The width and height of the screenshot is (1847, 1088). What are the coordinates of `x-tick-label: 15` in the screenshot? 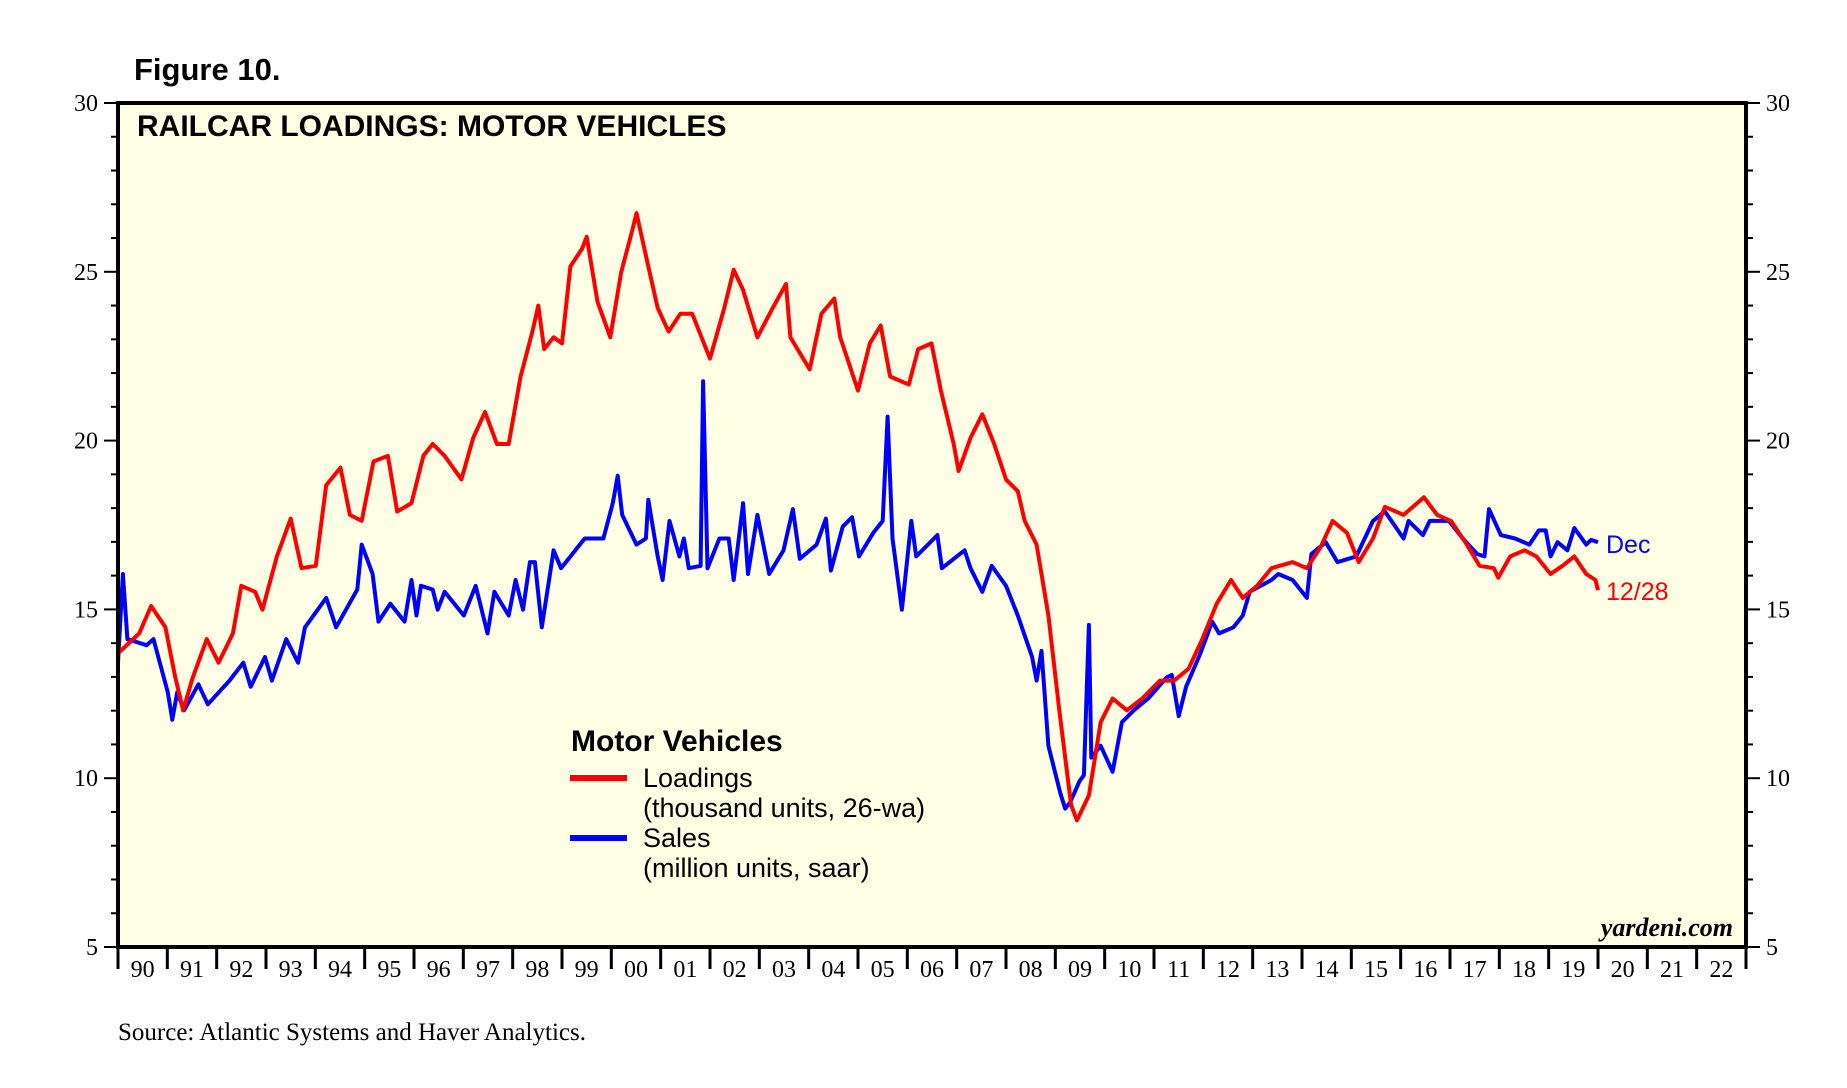 It's located at (1376, 970).